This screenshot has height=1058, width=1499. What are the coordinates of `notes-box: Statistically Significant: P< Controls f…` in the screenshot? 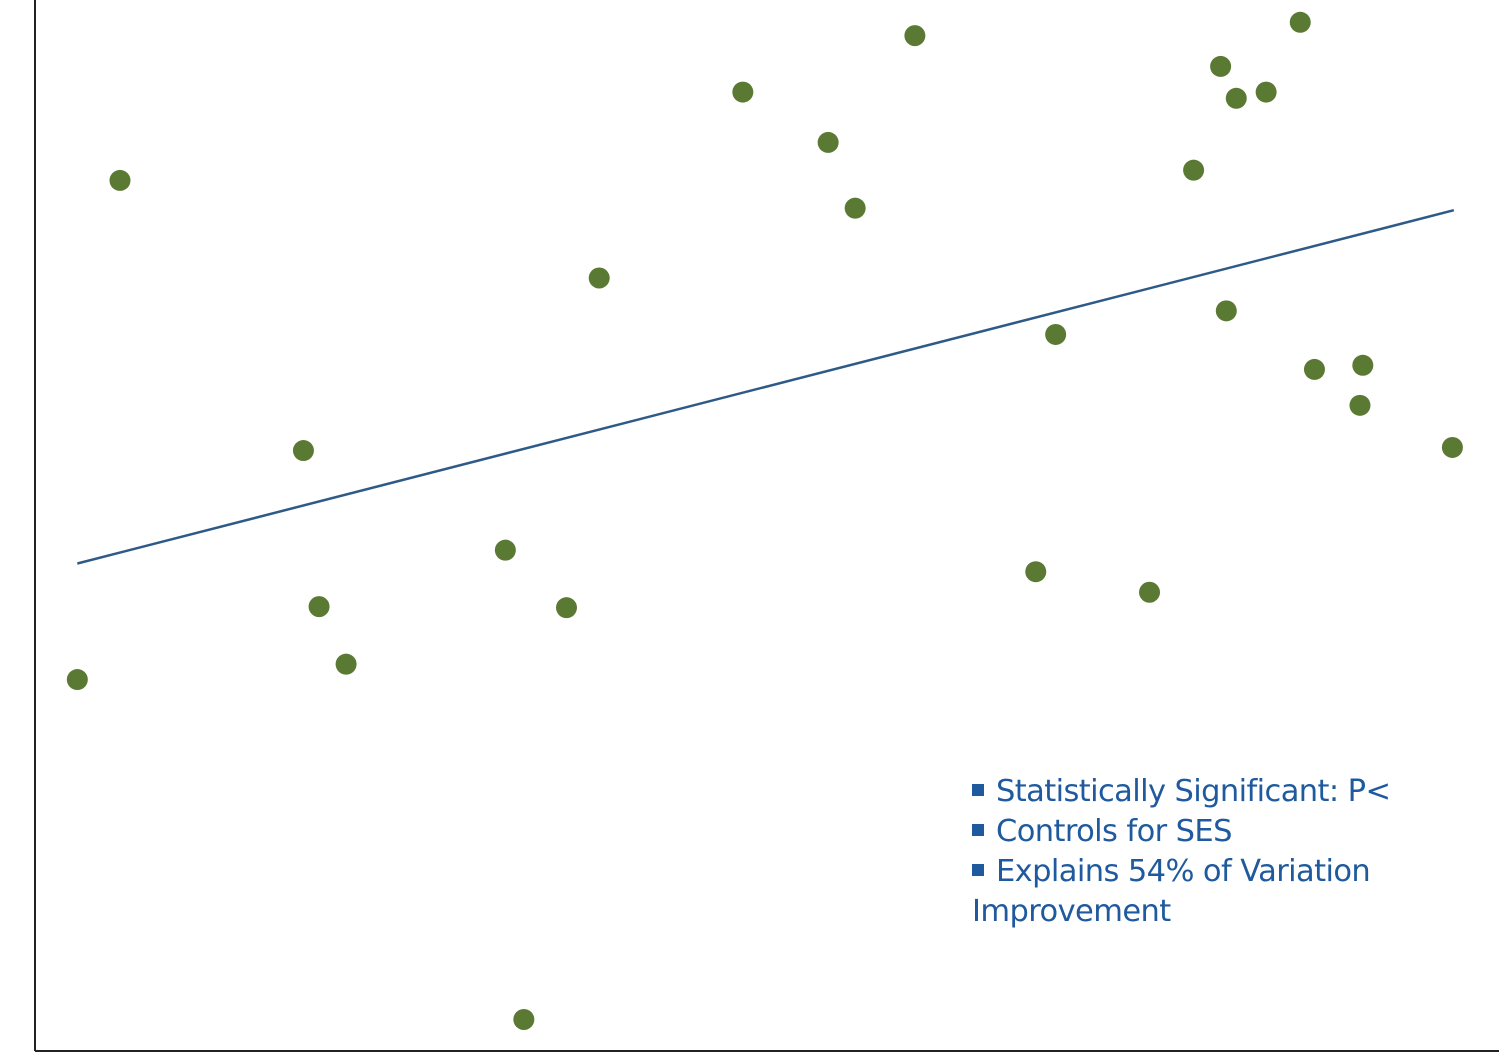 It's located at (1235, 852).